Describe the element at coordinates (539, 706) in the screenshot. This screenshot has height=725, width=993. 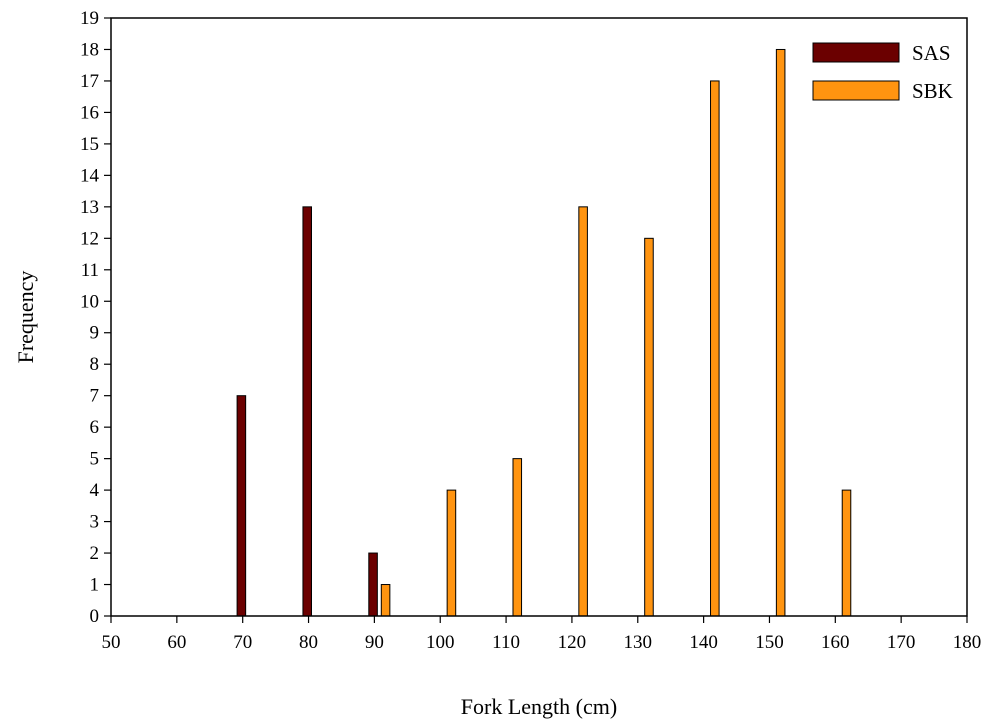
I see `x-axis-title: Fork Length (cm)` at that location.